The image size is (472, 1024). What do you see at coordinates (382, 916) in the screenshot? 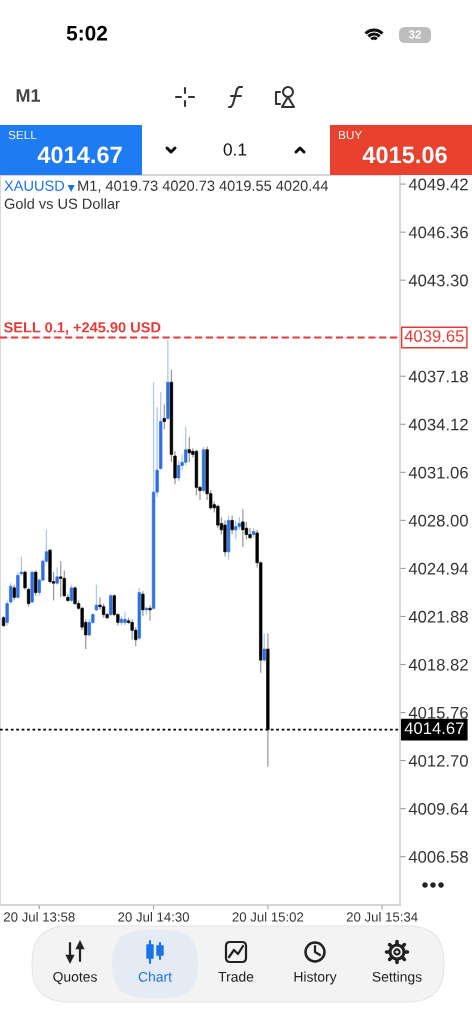
I see `x-tick-label: 20 Jul 15:34` at bounding box center [382, 916].